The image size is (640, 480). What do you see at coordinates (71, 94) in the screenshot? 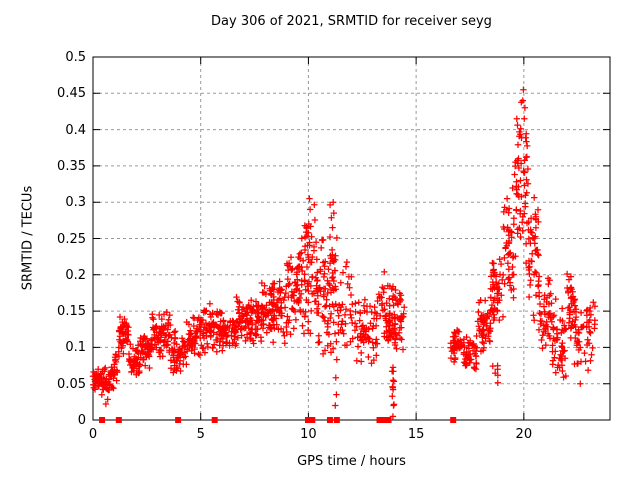
I see `y-tick-label: 0.45` at bounding box center [71, 94].